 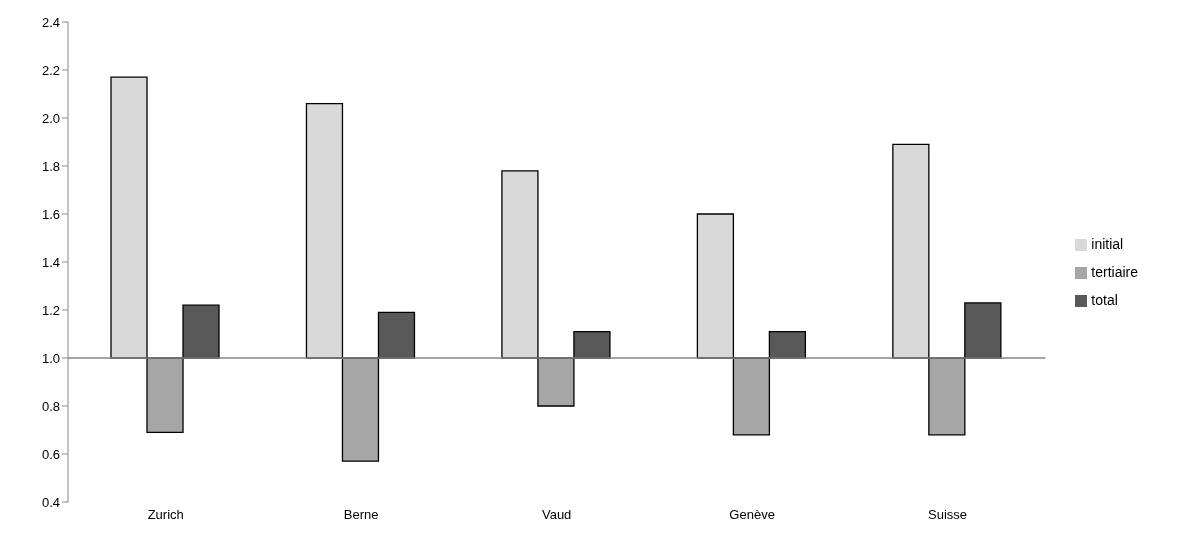 What do you see at coordinates (556, 515) in the screenshot?
I see `x-tick-label: Vaud` at bounding box center [556, 515].